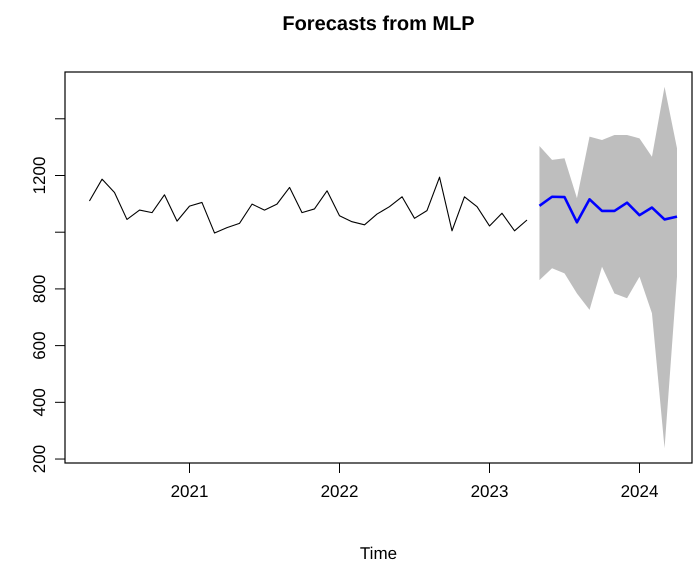 The height and width of the screenshot is (570, 694). What do you see at coordinates (378, 24) in the screenshot?
I see `chart-title: Forecasts from MLP` at bounding box center [378, 24].